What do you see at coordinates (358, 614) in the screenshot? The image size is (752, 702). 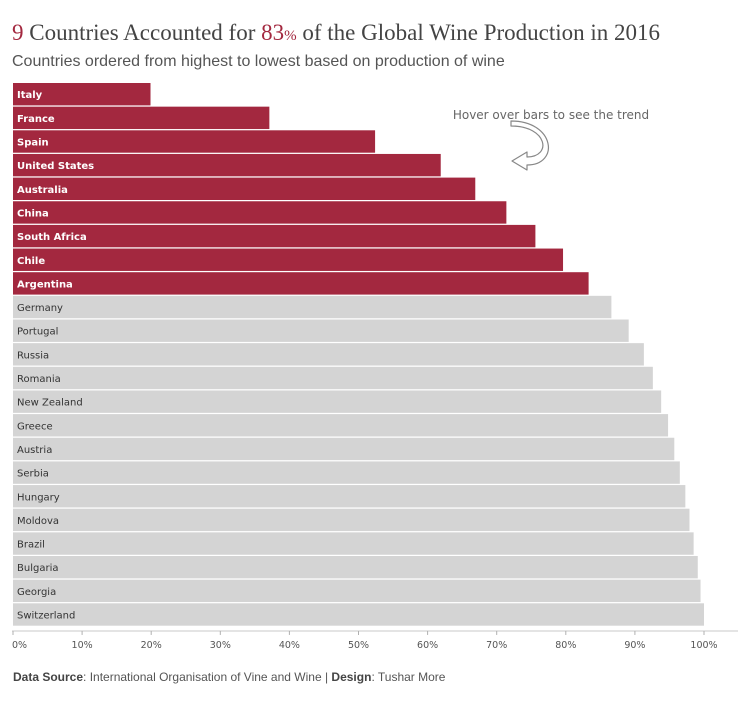 I see `bar-switzerland` at bounding box center [358, 614].